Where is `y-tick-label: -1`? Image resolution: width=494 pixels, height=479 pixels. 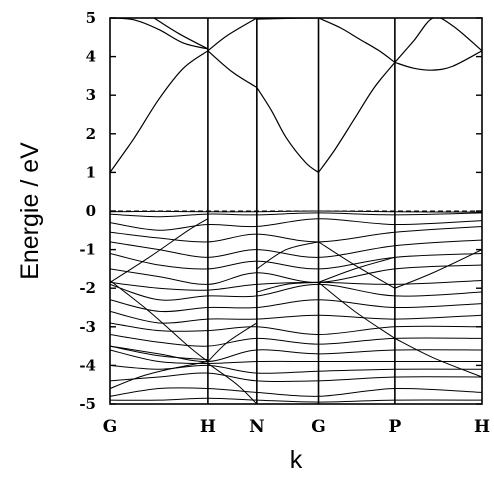 y-tick-label: -1 is located at coordinates (87, 250).